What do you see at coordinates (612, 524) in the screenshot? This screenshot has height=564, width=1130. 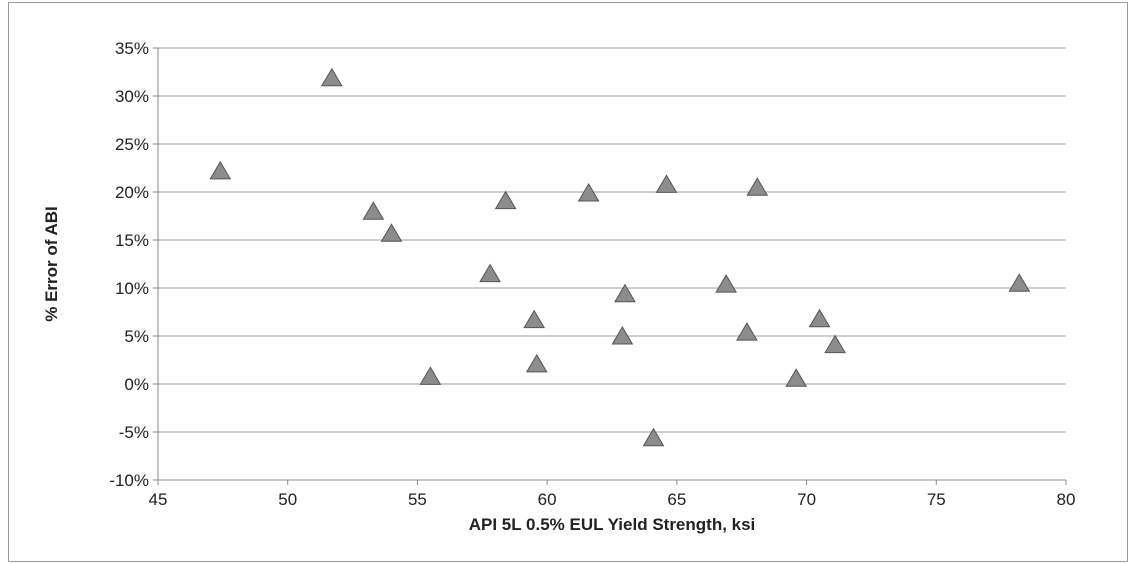 I see `x-axis-title: API 5L 0.5% EUL Yield Strength, ksi` at bounding box center [612, 524].